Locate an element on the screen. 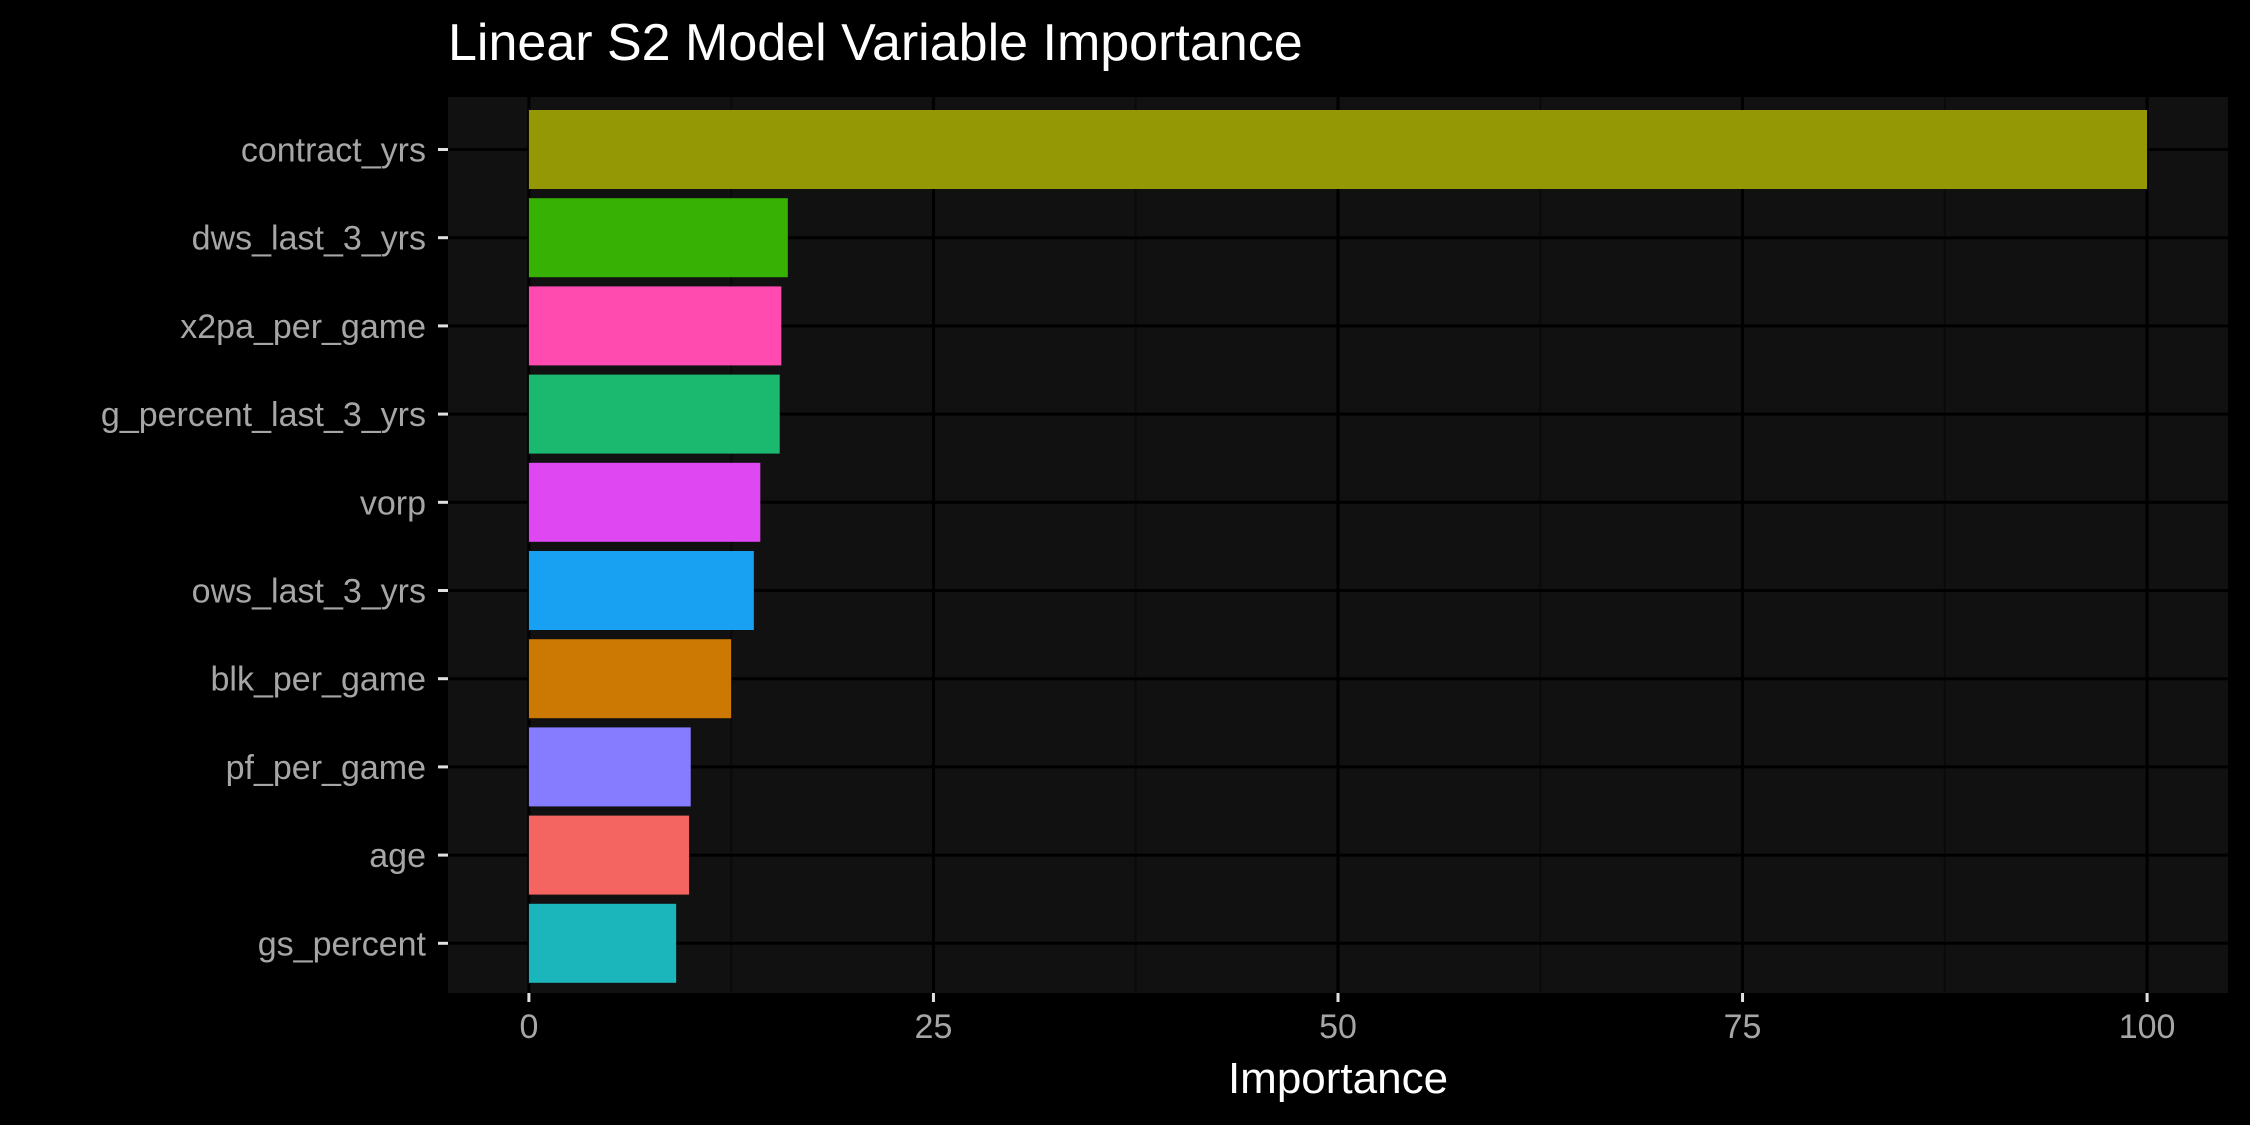 The width and height of the screenshot is (2250, 1125). bar-blk-per-game is located at coordinates (630, 679).